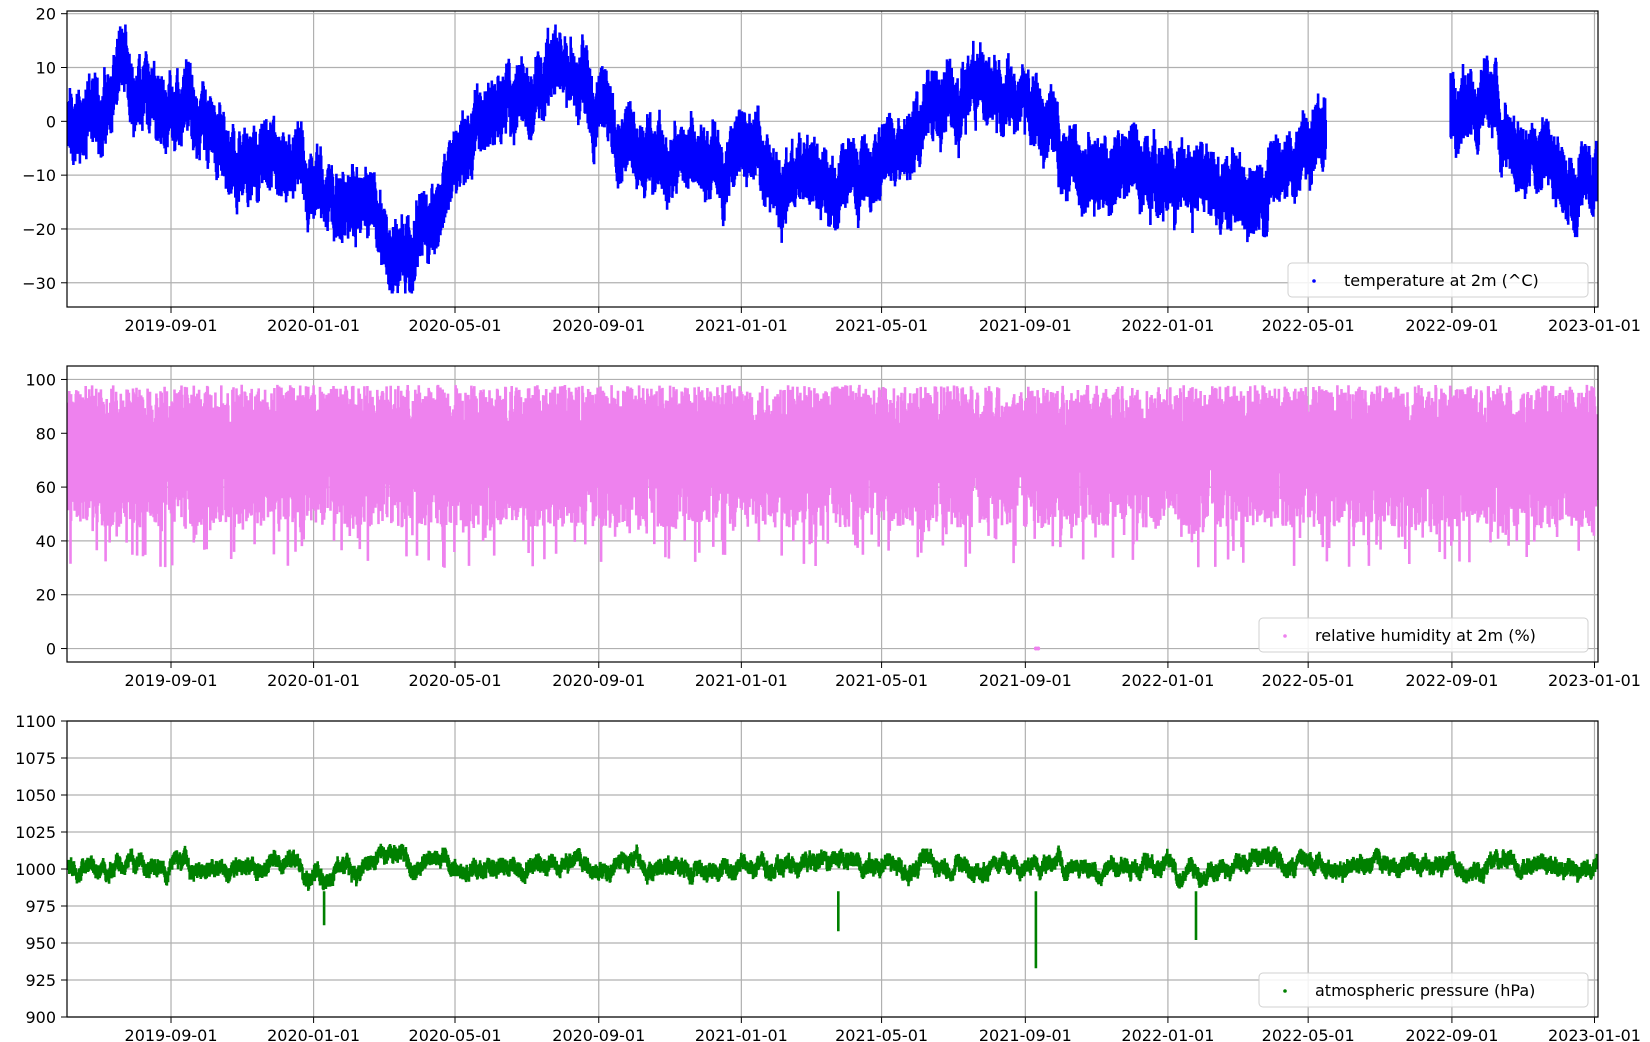 Image resolution: width=1650 pixels, height=1042 pixels. What do you see at coordinates (40, 379) in the screenshot?
I see `y-tick-label: 100` at bounding box center [40, 379].